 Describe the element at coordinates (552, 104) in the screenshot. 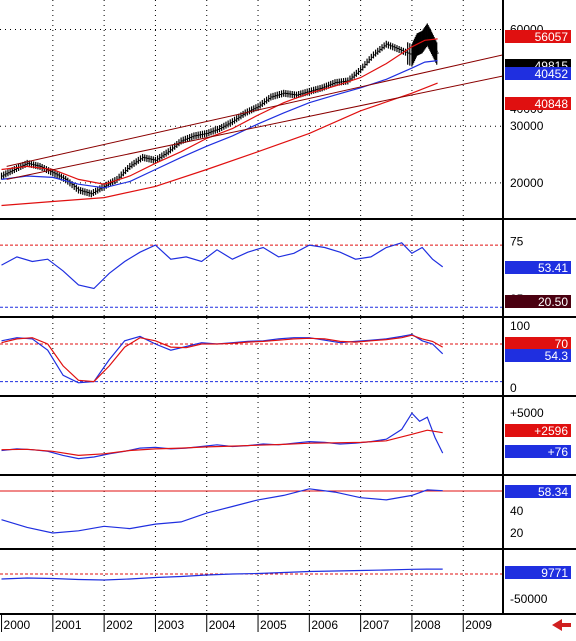

I see `value-tag-text: 40848` at that location.